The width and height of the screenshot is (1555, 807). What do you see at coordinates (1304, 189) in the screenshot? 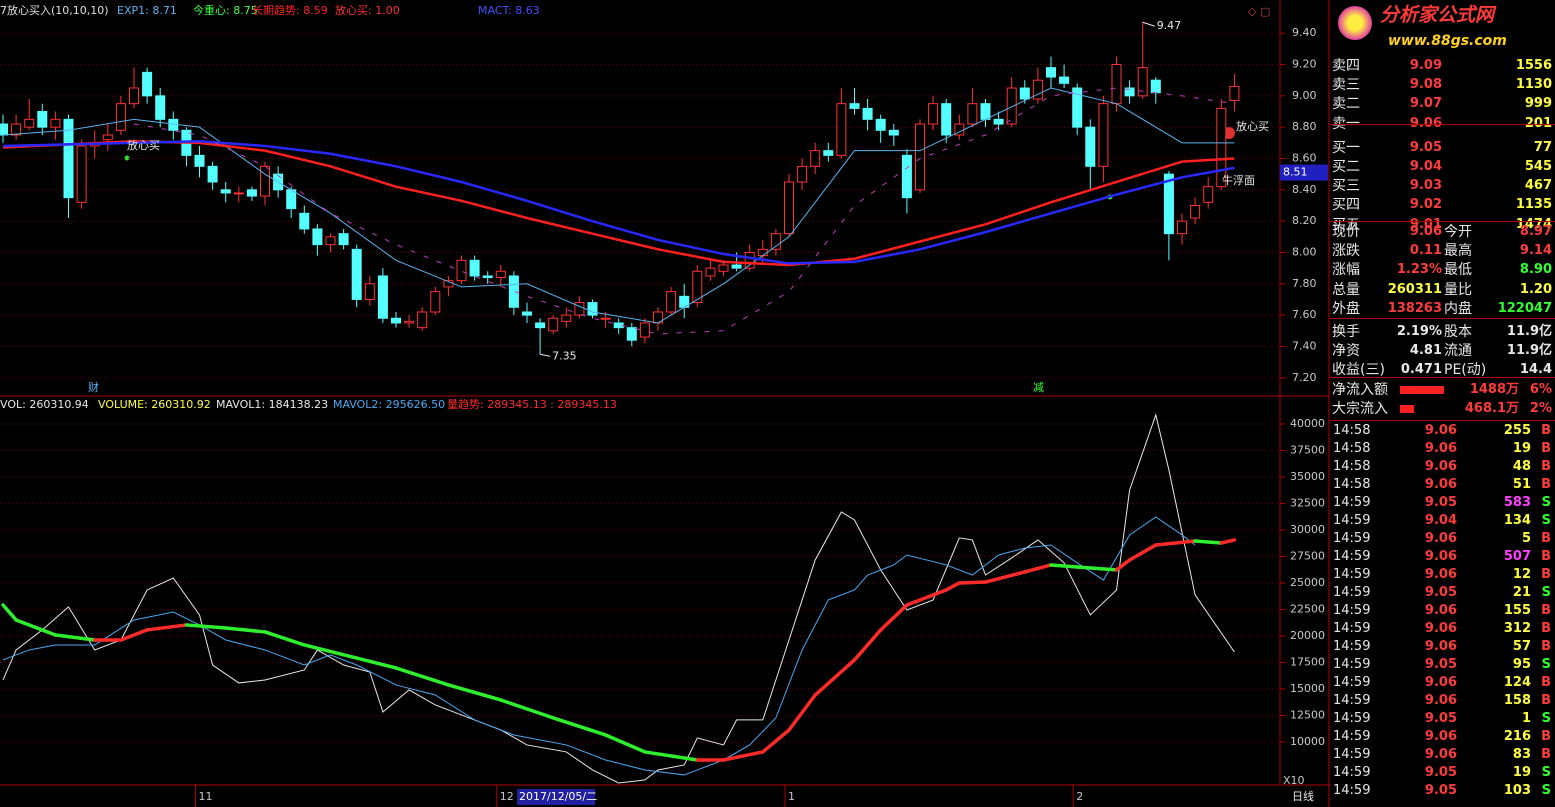
I see `y-tick-label: 8.40` at bounding box center [1304, 189].